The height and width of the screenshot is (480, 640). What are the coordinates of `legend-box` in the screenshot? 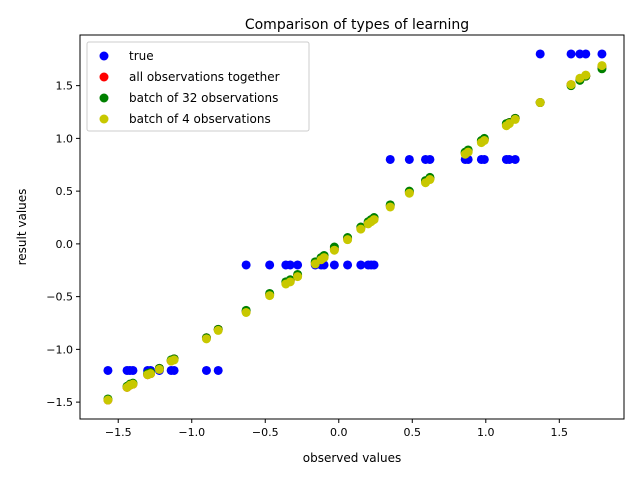 It's located at (198, 86).